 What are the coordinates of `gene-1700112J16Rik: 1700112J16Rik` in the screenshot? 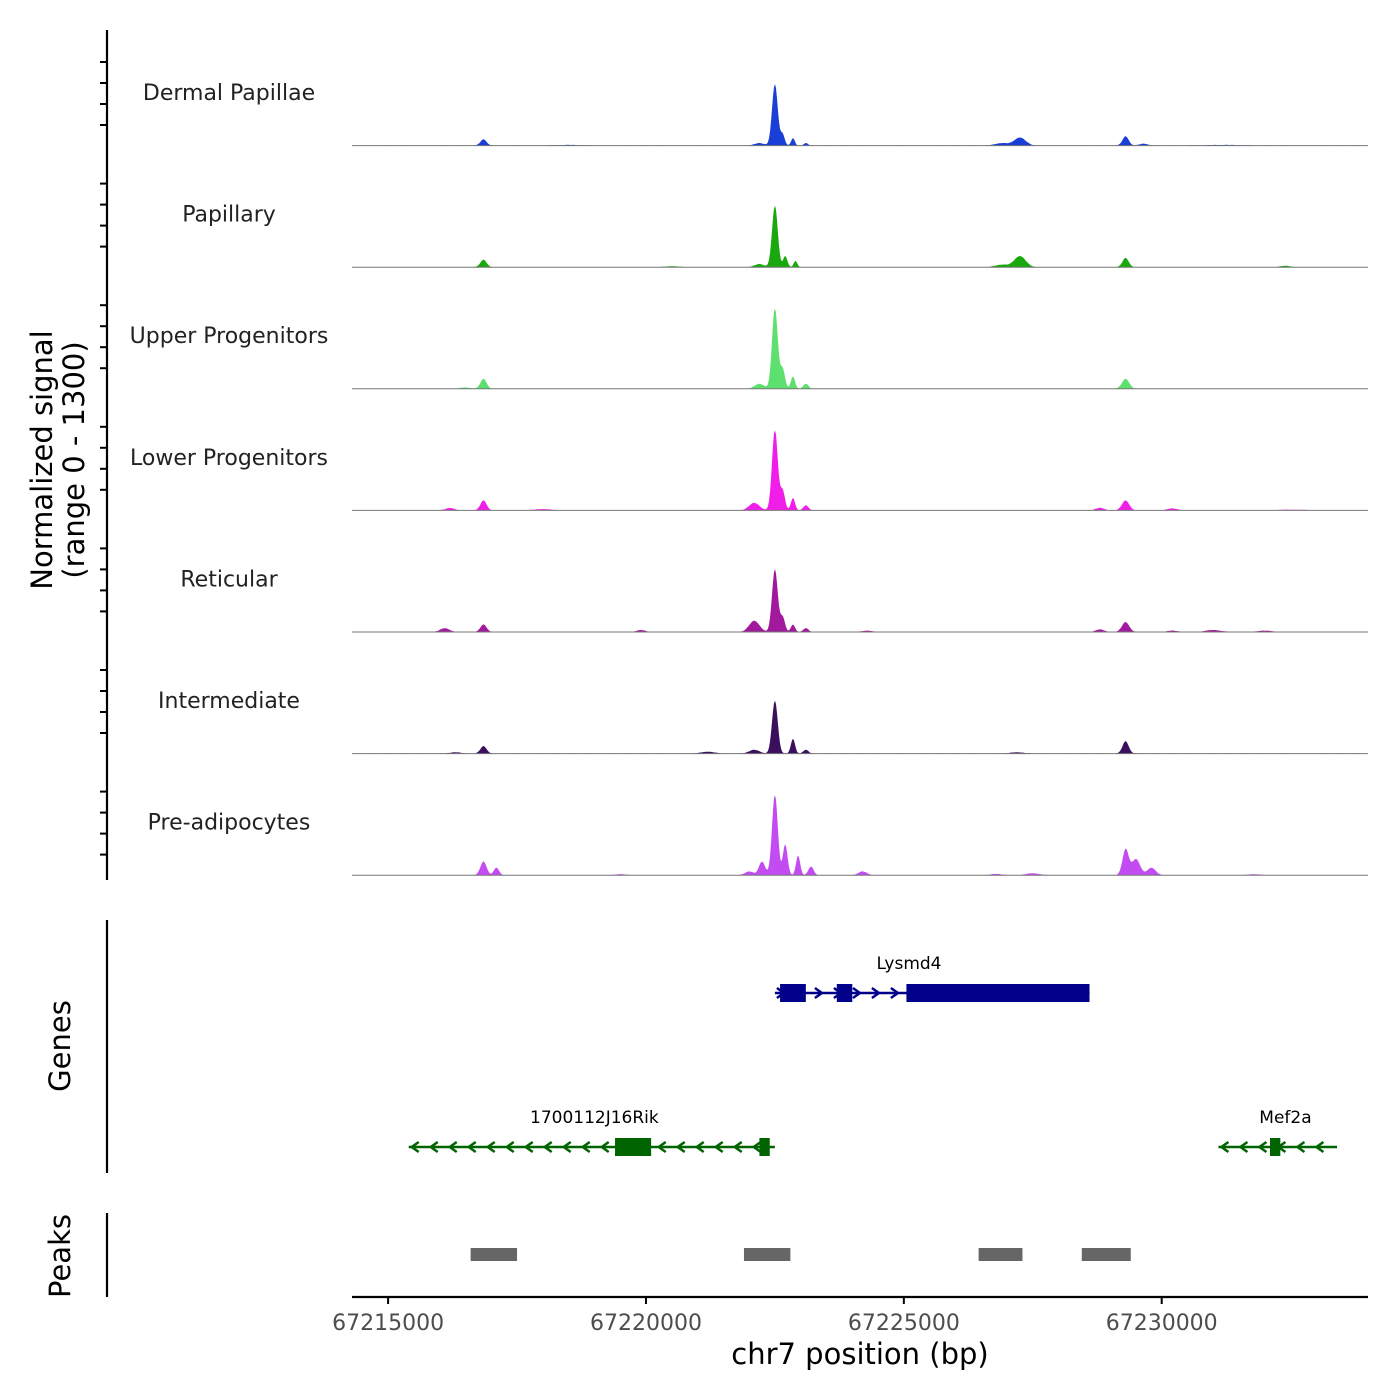 It's located at (591, 1132).